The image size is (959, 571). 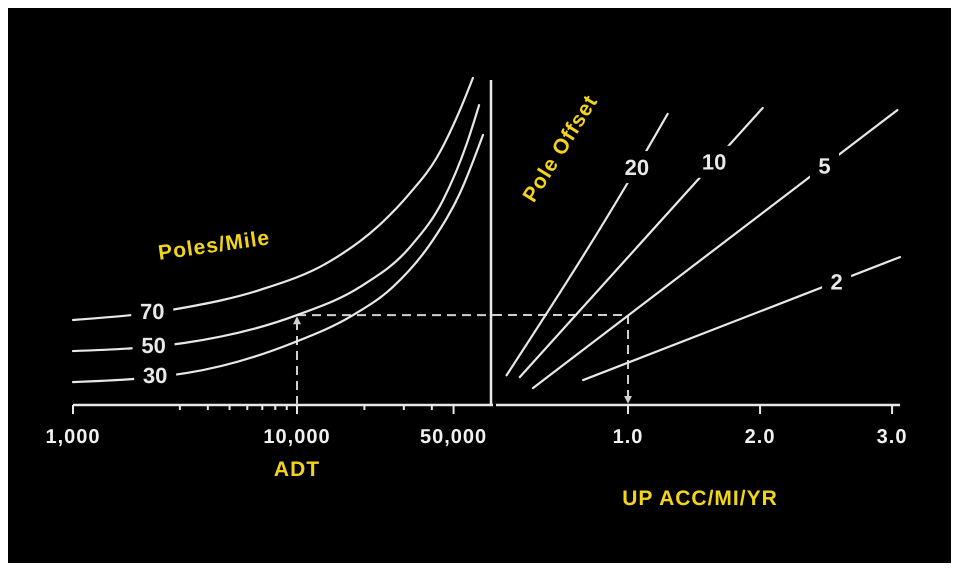 I want to click on series-label: 5, so click(x=824, y=165).